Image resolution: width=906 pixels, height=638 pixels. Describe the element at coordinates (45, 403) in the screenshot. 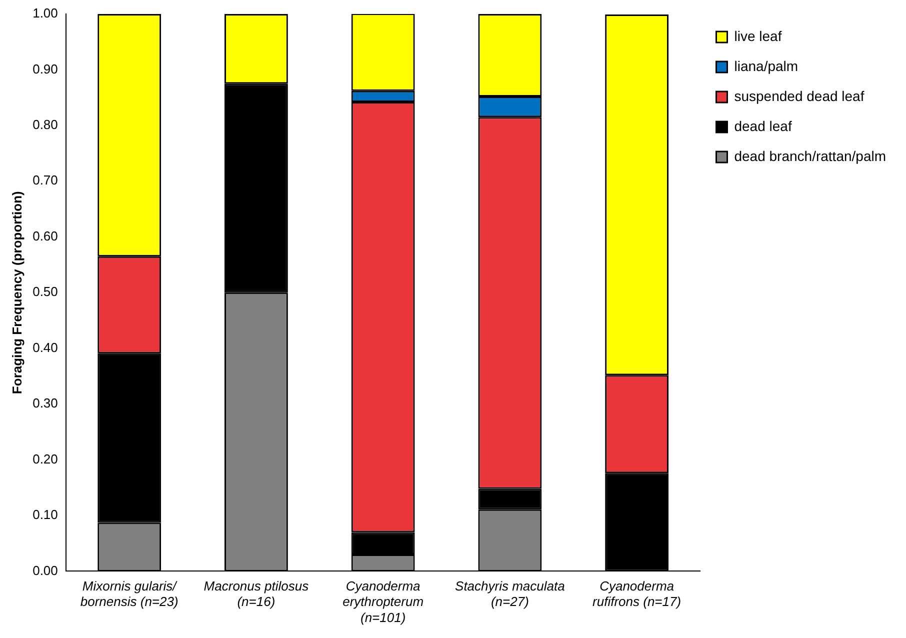

I see `y-tick-label: 0.30` at that location.